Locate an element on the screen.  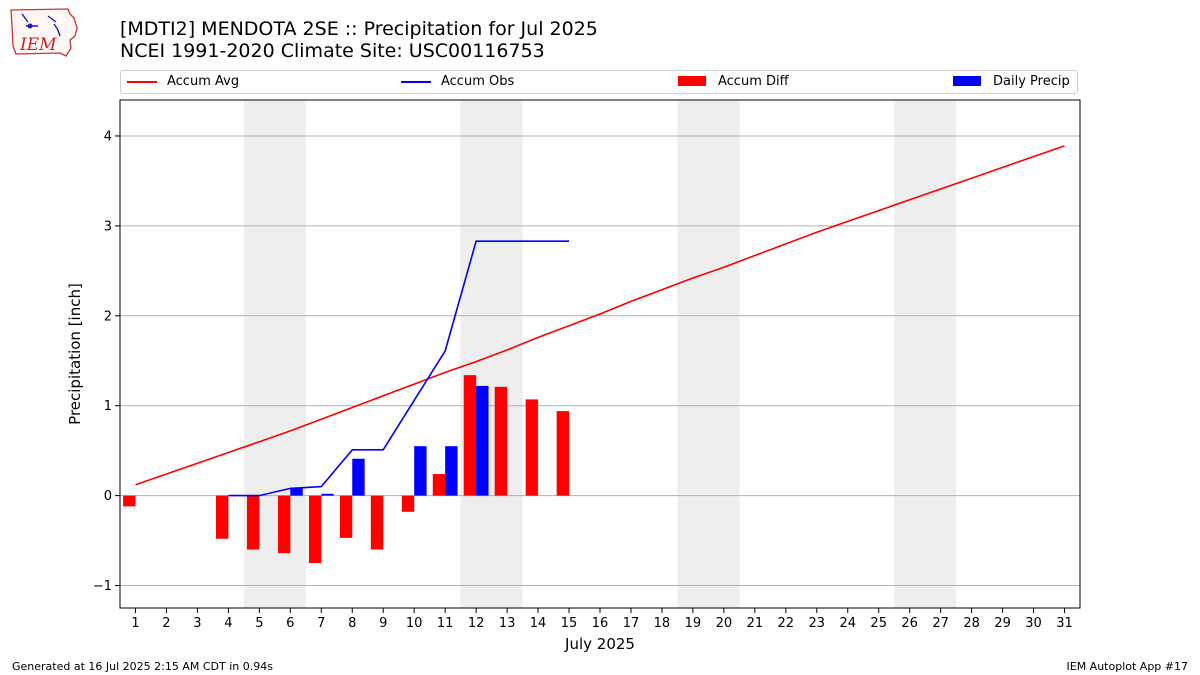
x-tick-label: 1 is located at coordinates (135, 623).